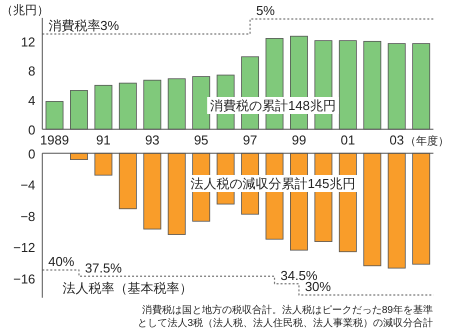 The height and width of the screenshot is (331, 450). Describe the element at coordinates (348, 140) in the screenshot. I see `x-tick-label: 01` at that location.